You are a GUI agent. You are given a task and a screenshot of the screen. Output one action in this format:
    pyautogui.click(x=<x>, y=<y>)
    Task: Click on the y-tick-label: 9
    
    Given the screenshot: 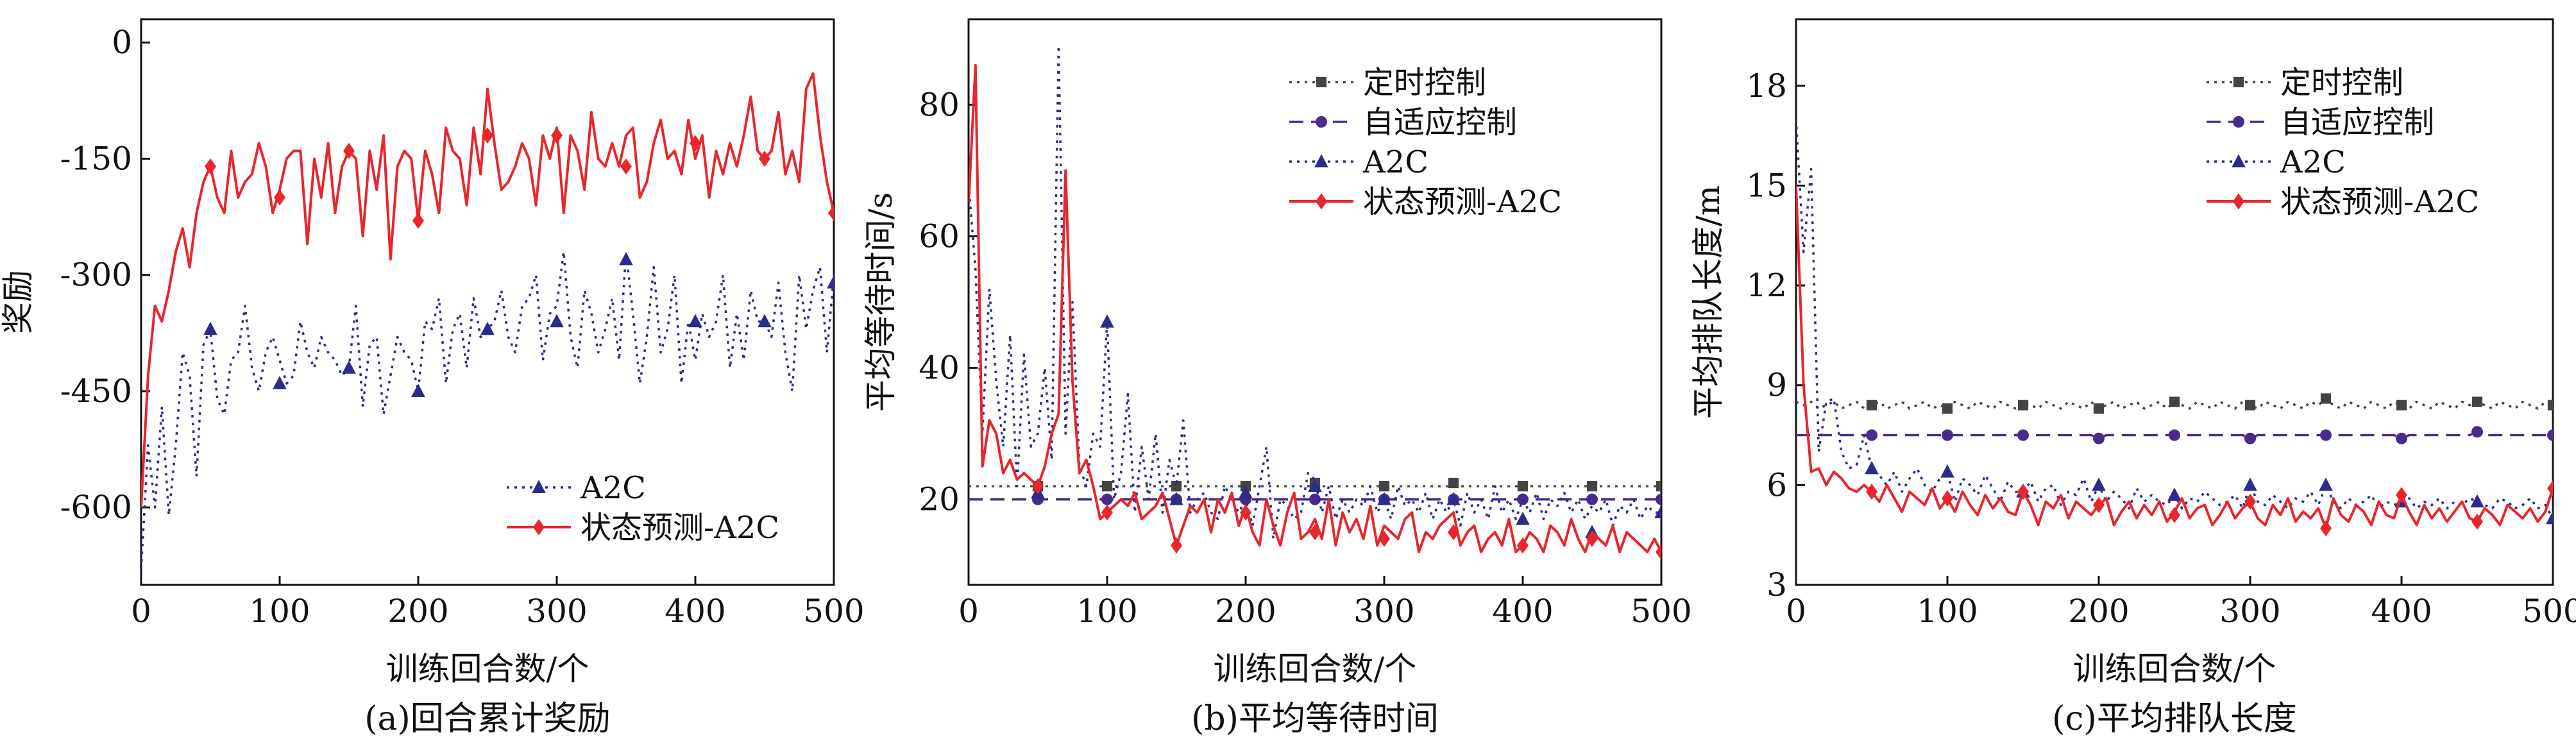 What is the action you would take?
    pyautogui.click(x=1777, y=385)
    